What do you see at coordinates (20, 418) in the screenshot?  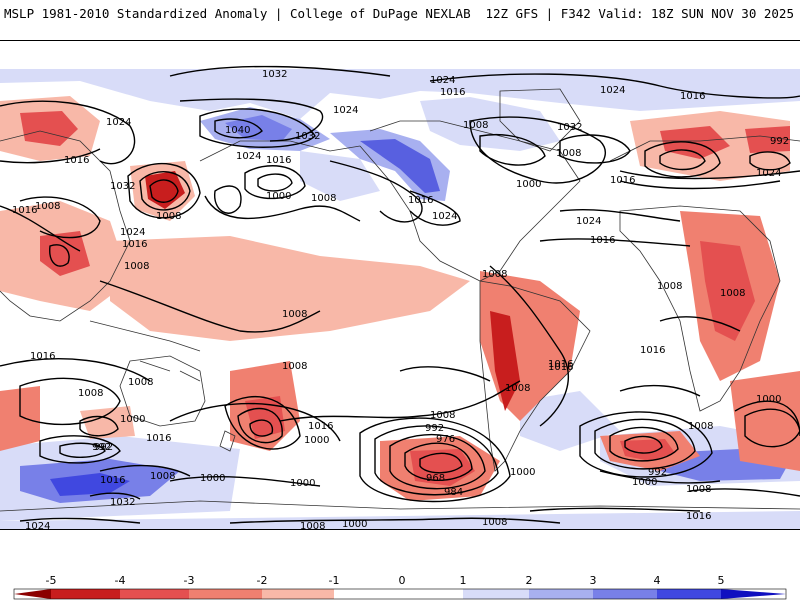 I see `neg-anomaly-australia` at bounding box center [20, 418].